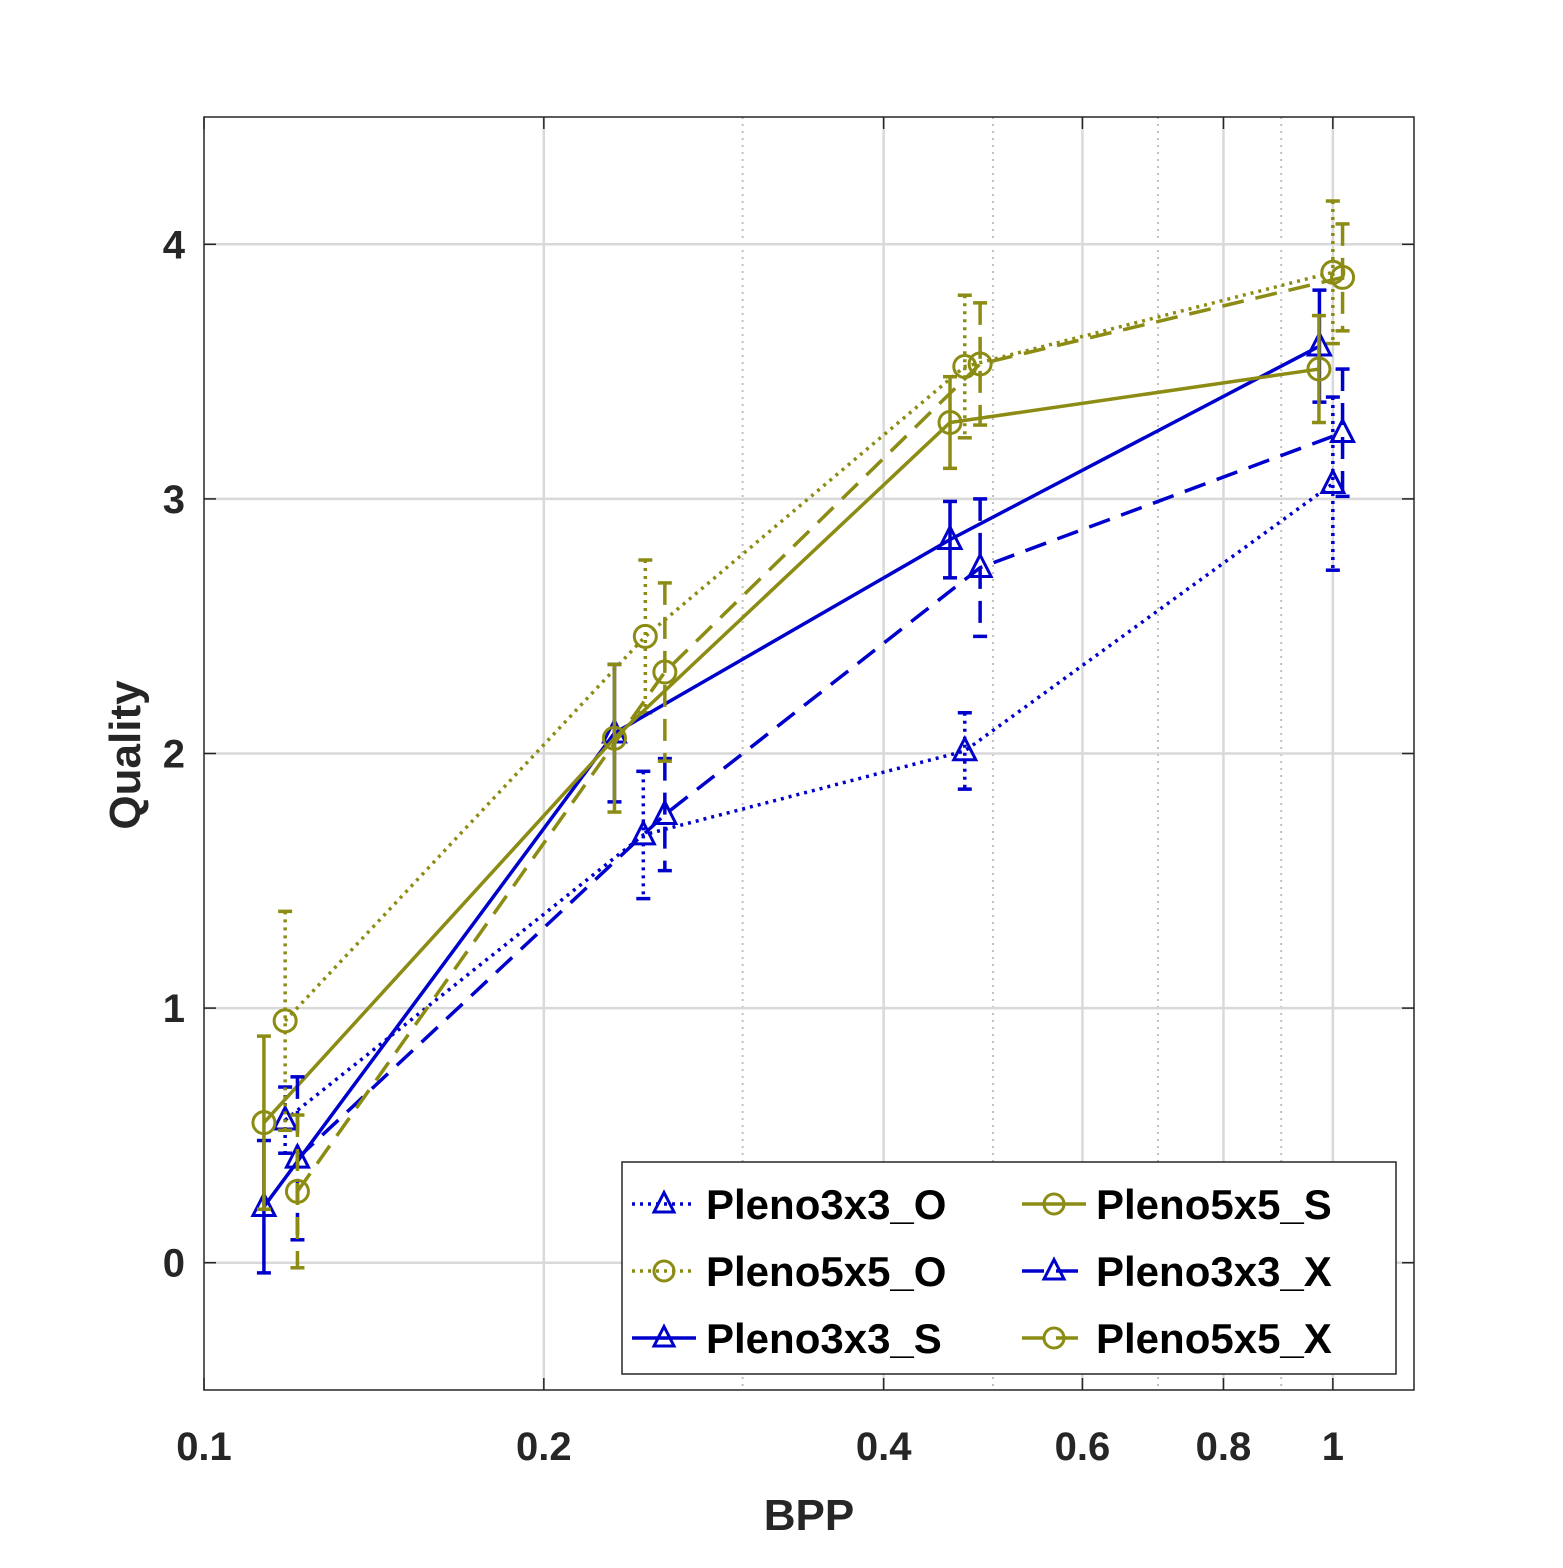 The width and height of the screenshot is (1563, 1568). I want to click on x-tick-label-2: 0.4, so click(884, 1447).